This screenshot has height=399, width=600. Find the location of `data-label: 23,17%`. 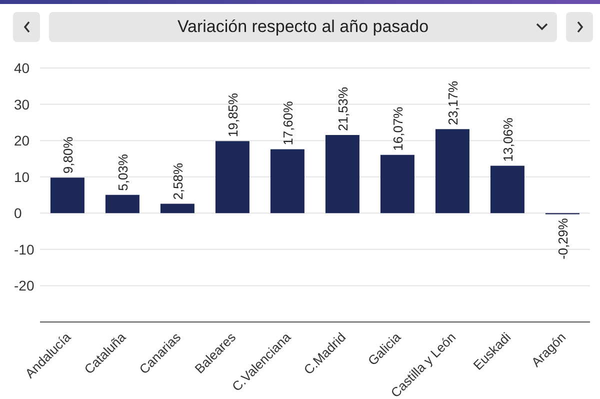

data-label: 23,17% is located at coordinates (452, 103).